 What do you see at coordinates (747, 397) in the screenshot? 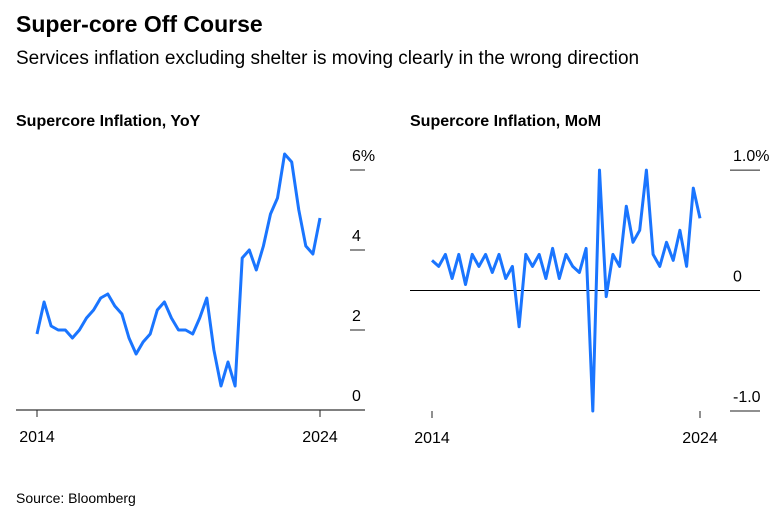
I see `y-tick-label: -1.0` at bounding box center [747, 397].